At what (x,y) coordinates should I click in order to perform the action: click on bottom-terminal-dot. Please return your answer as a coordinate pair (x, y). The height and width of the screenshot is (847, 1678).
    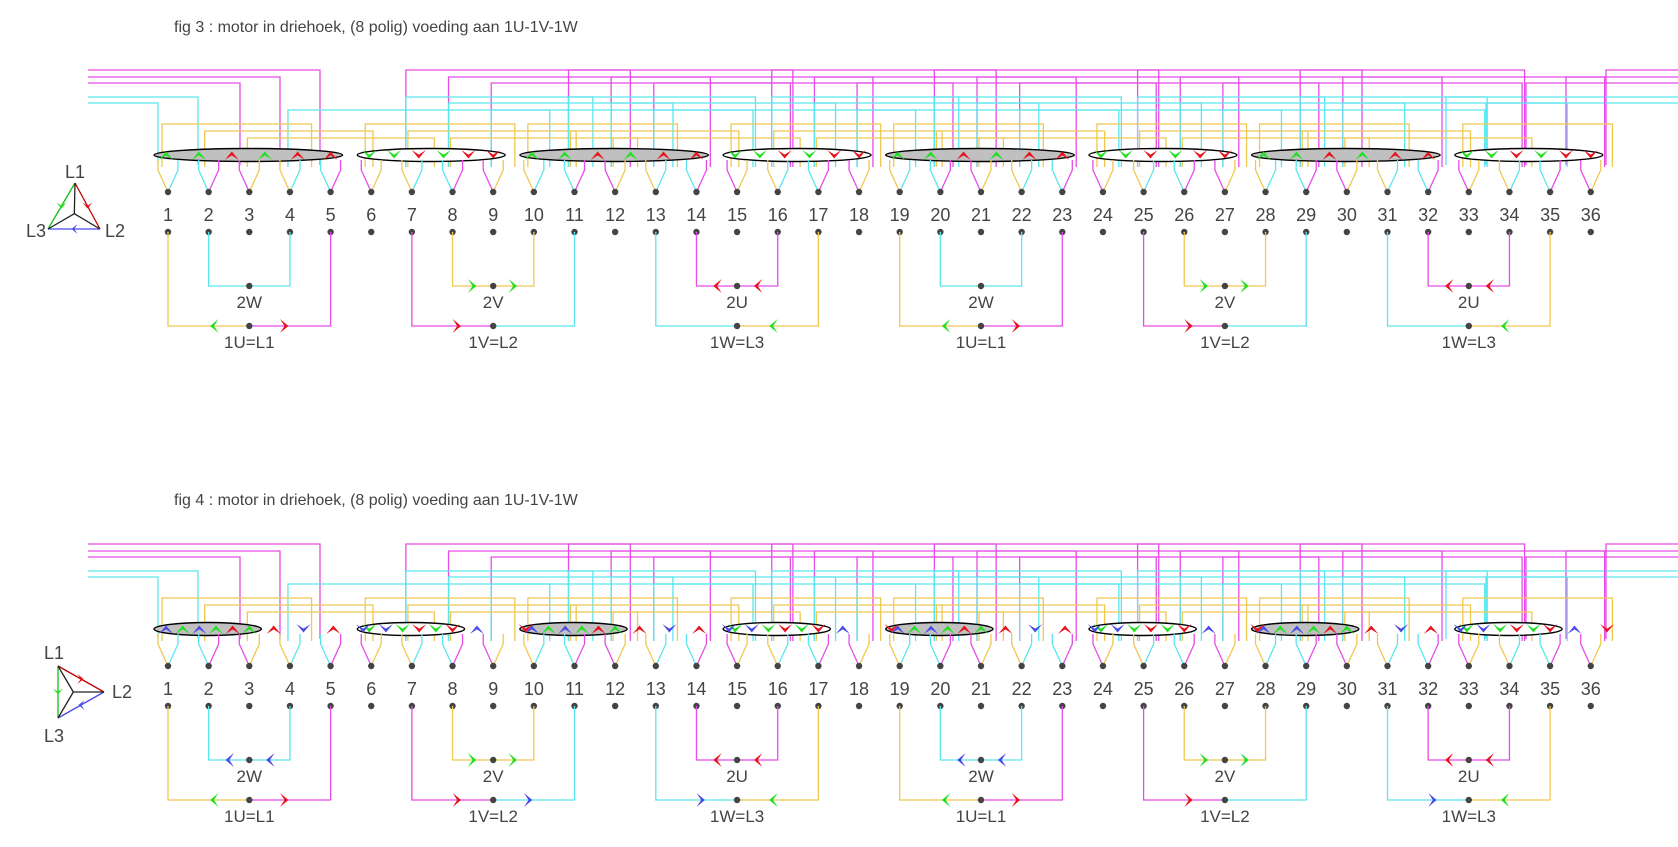
    Looking at the image, I should click on (981, 232).